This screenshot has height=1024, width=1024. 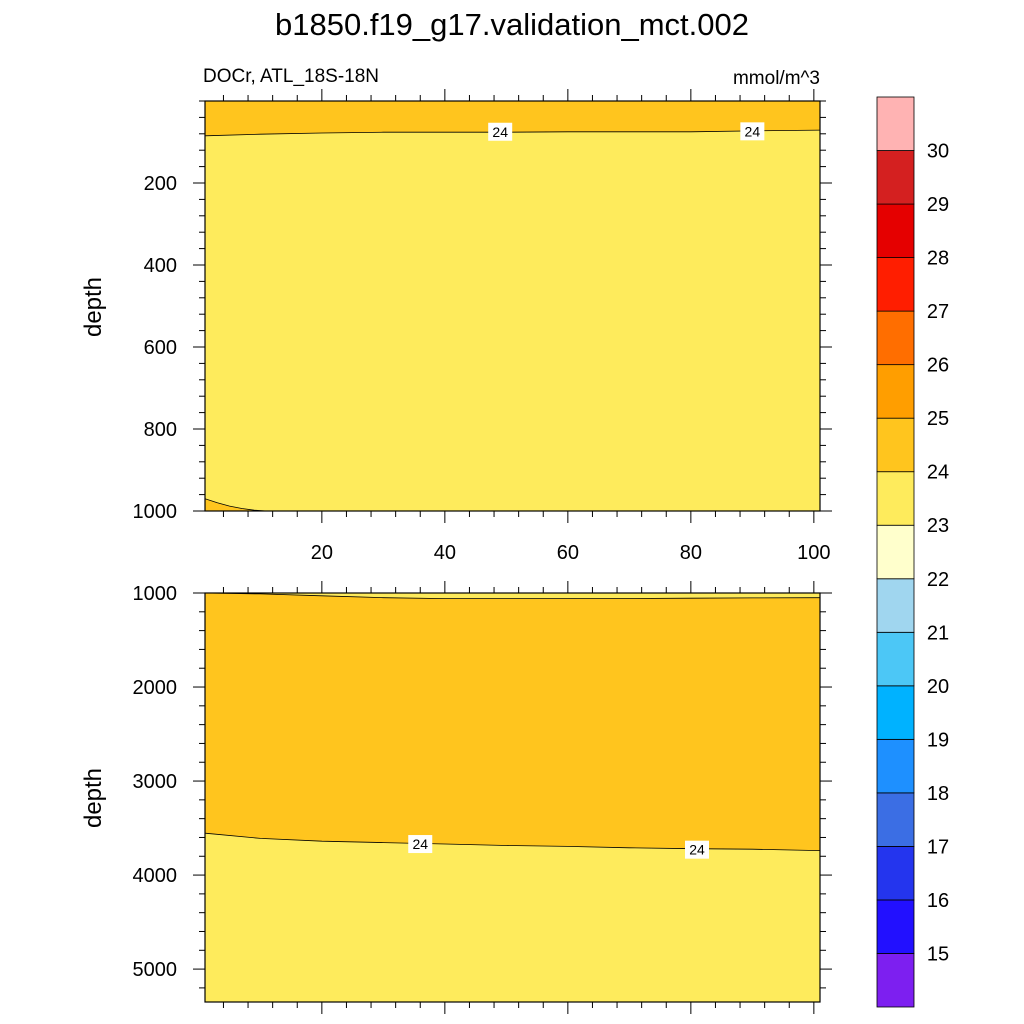 I want to click on colorbar-label: 27, so click(x=938, y=312).